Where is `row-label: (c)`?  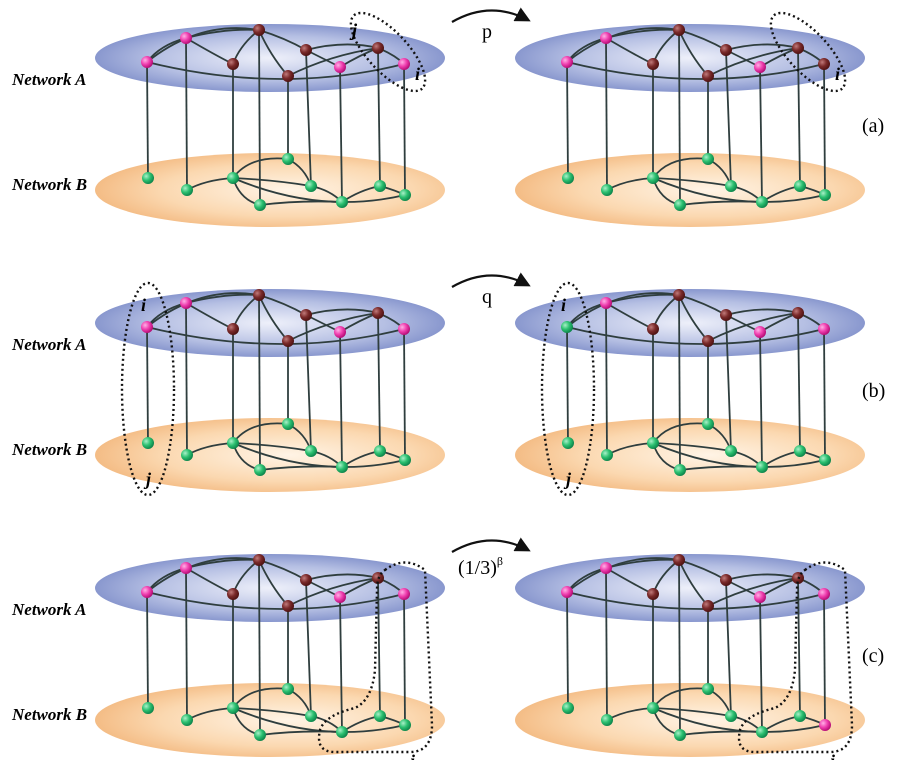
row-label: (c) is located at coordinates (873, 656).